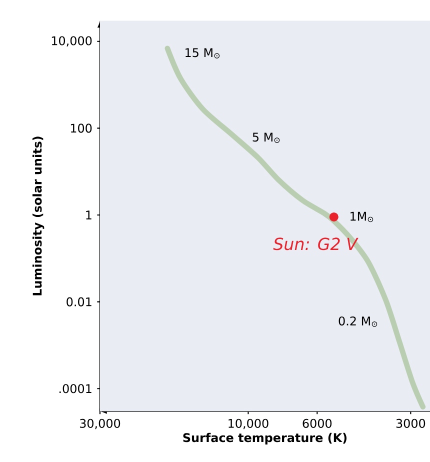 This screenshot has height=462, width=430. I want to click on y-axis-title: Luminosity (solar units), so click(38, 216).